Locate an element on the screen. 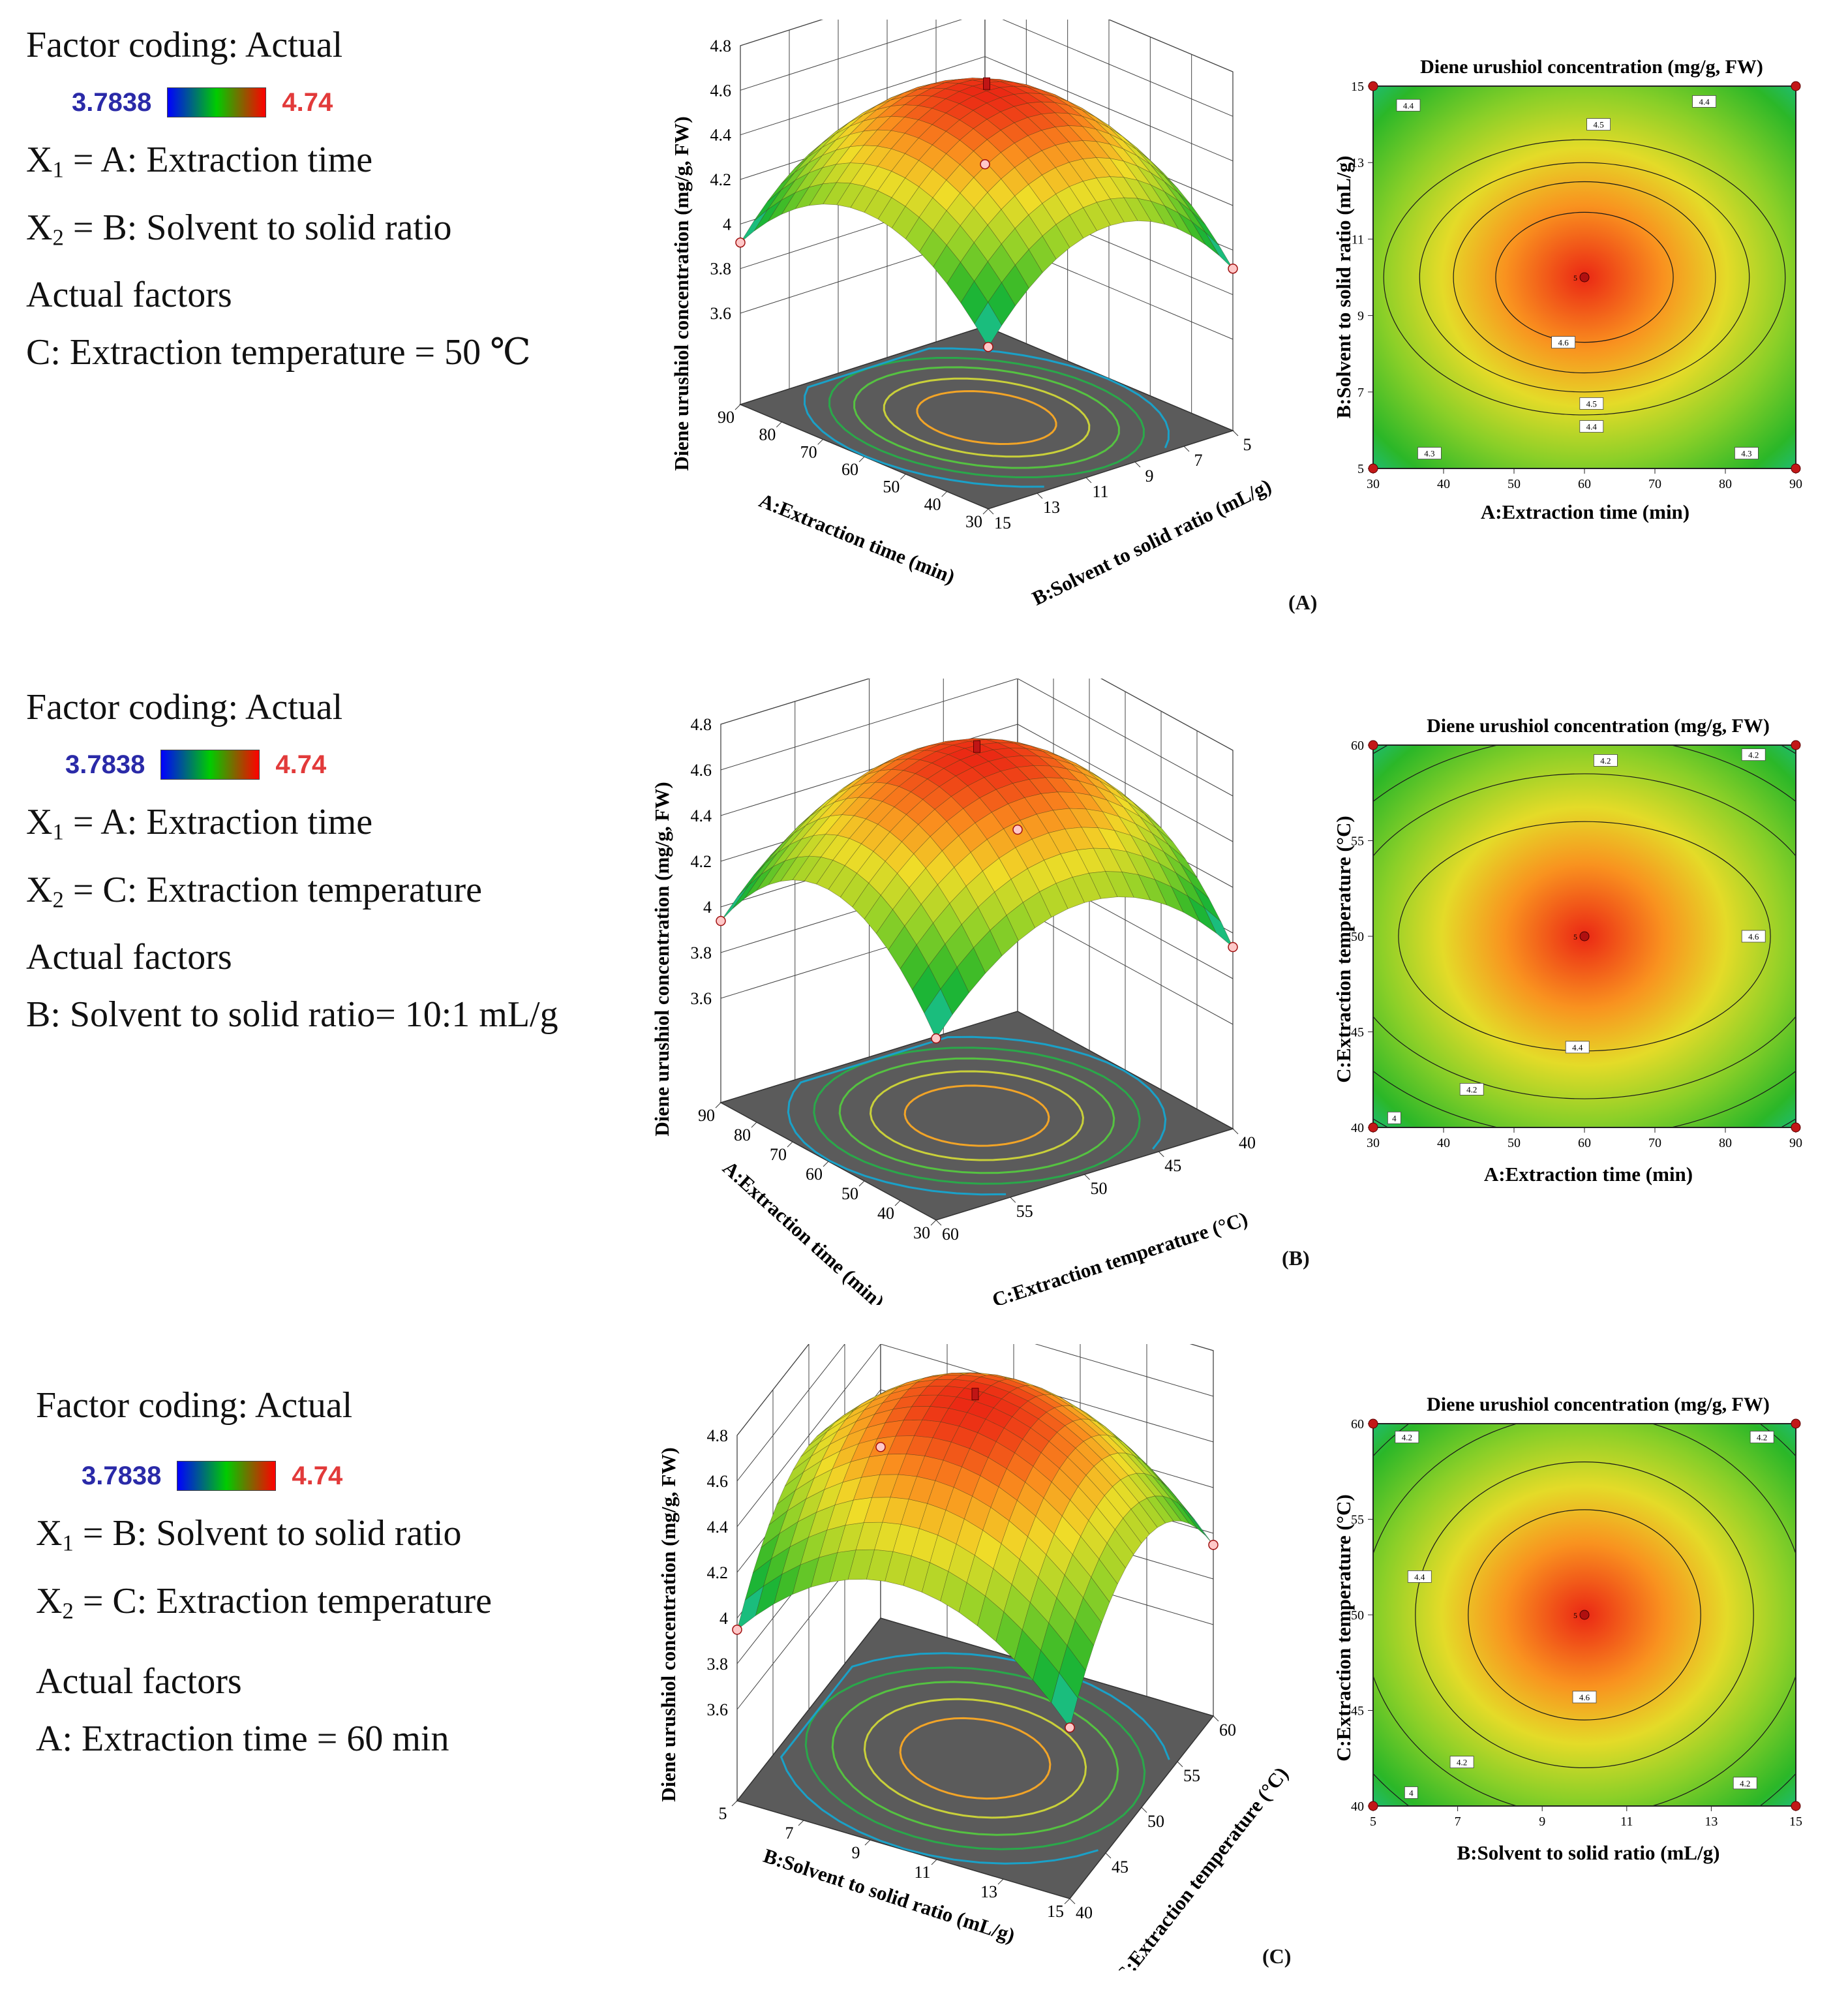 This screenshot has height=1990, width=1848. right-axis-tick-label: 11 is located at coordinates (1100, 491).